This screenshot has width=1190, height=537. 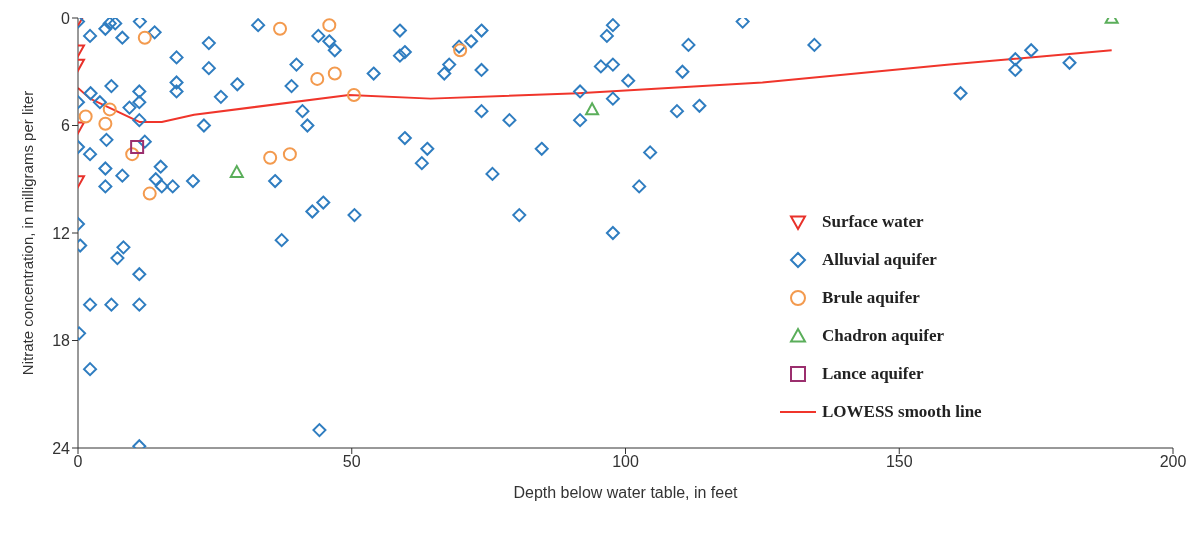 What do you see at coordinates (66, 126) in the screenshot?
I see `y-tick-label: 6` at bounding box center [66, 126].